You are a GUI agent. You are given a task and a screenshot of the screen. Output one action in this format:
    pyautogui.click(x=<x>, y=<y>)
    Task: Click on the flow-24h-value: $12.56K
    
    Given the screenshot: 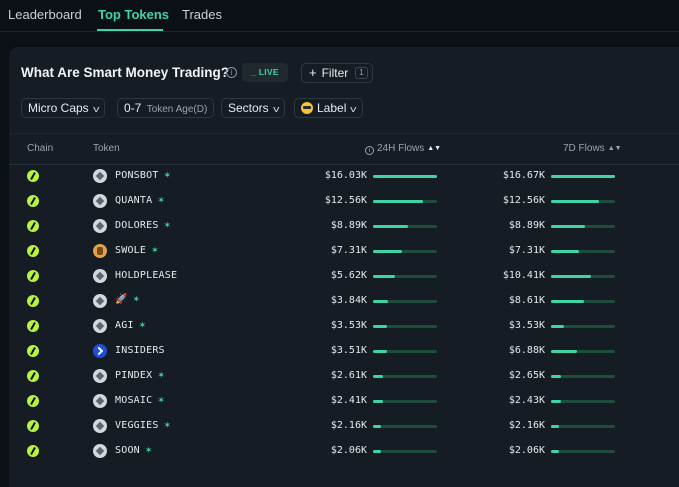 What is the action you would take?
    pyautogui.click(x=345, y=200)
    